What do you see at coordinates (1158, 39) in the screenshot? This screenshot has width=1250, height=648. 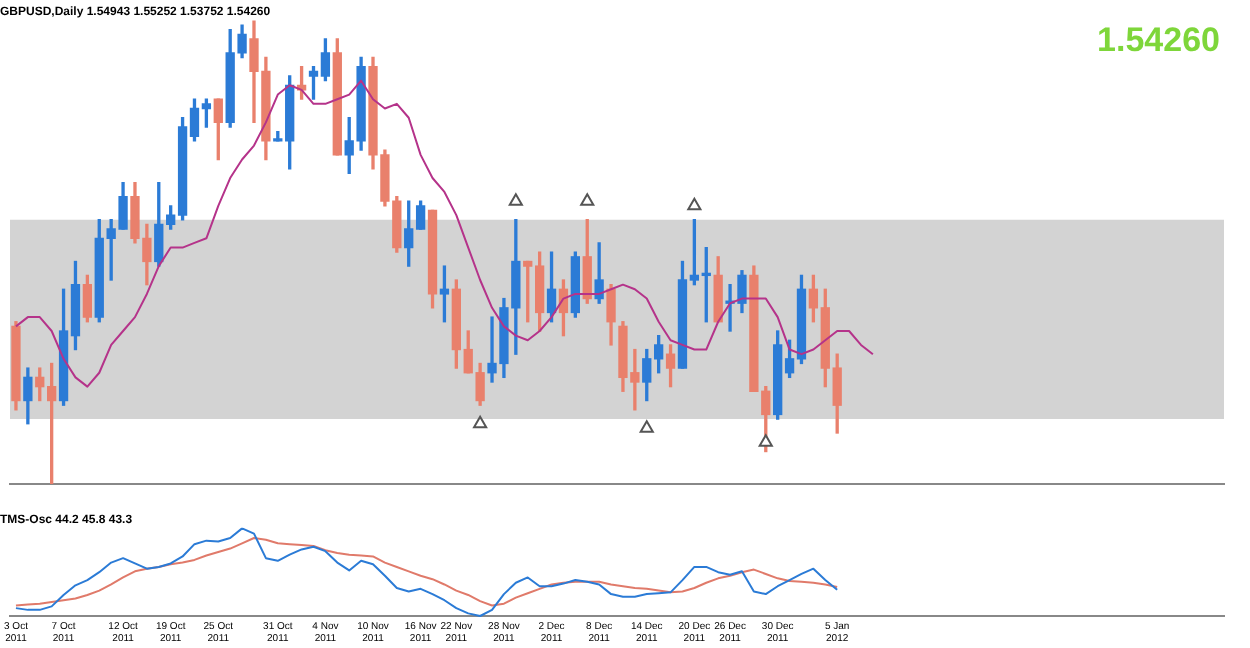 I see `annotation: 1.54260` at bounding box center [1158, 39].